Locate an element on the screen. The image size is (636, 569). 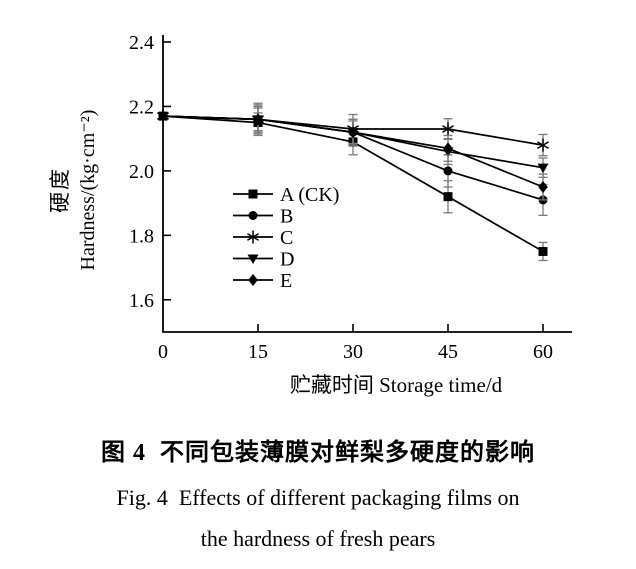
caption-english-line2: the hardness of fresh pears is located at coordinates (318, 538).